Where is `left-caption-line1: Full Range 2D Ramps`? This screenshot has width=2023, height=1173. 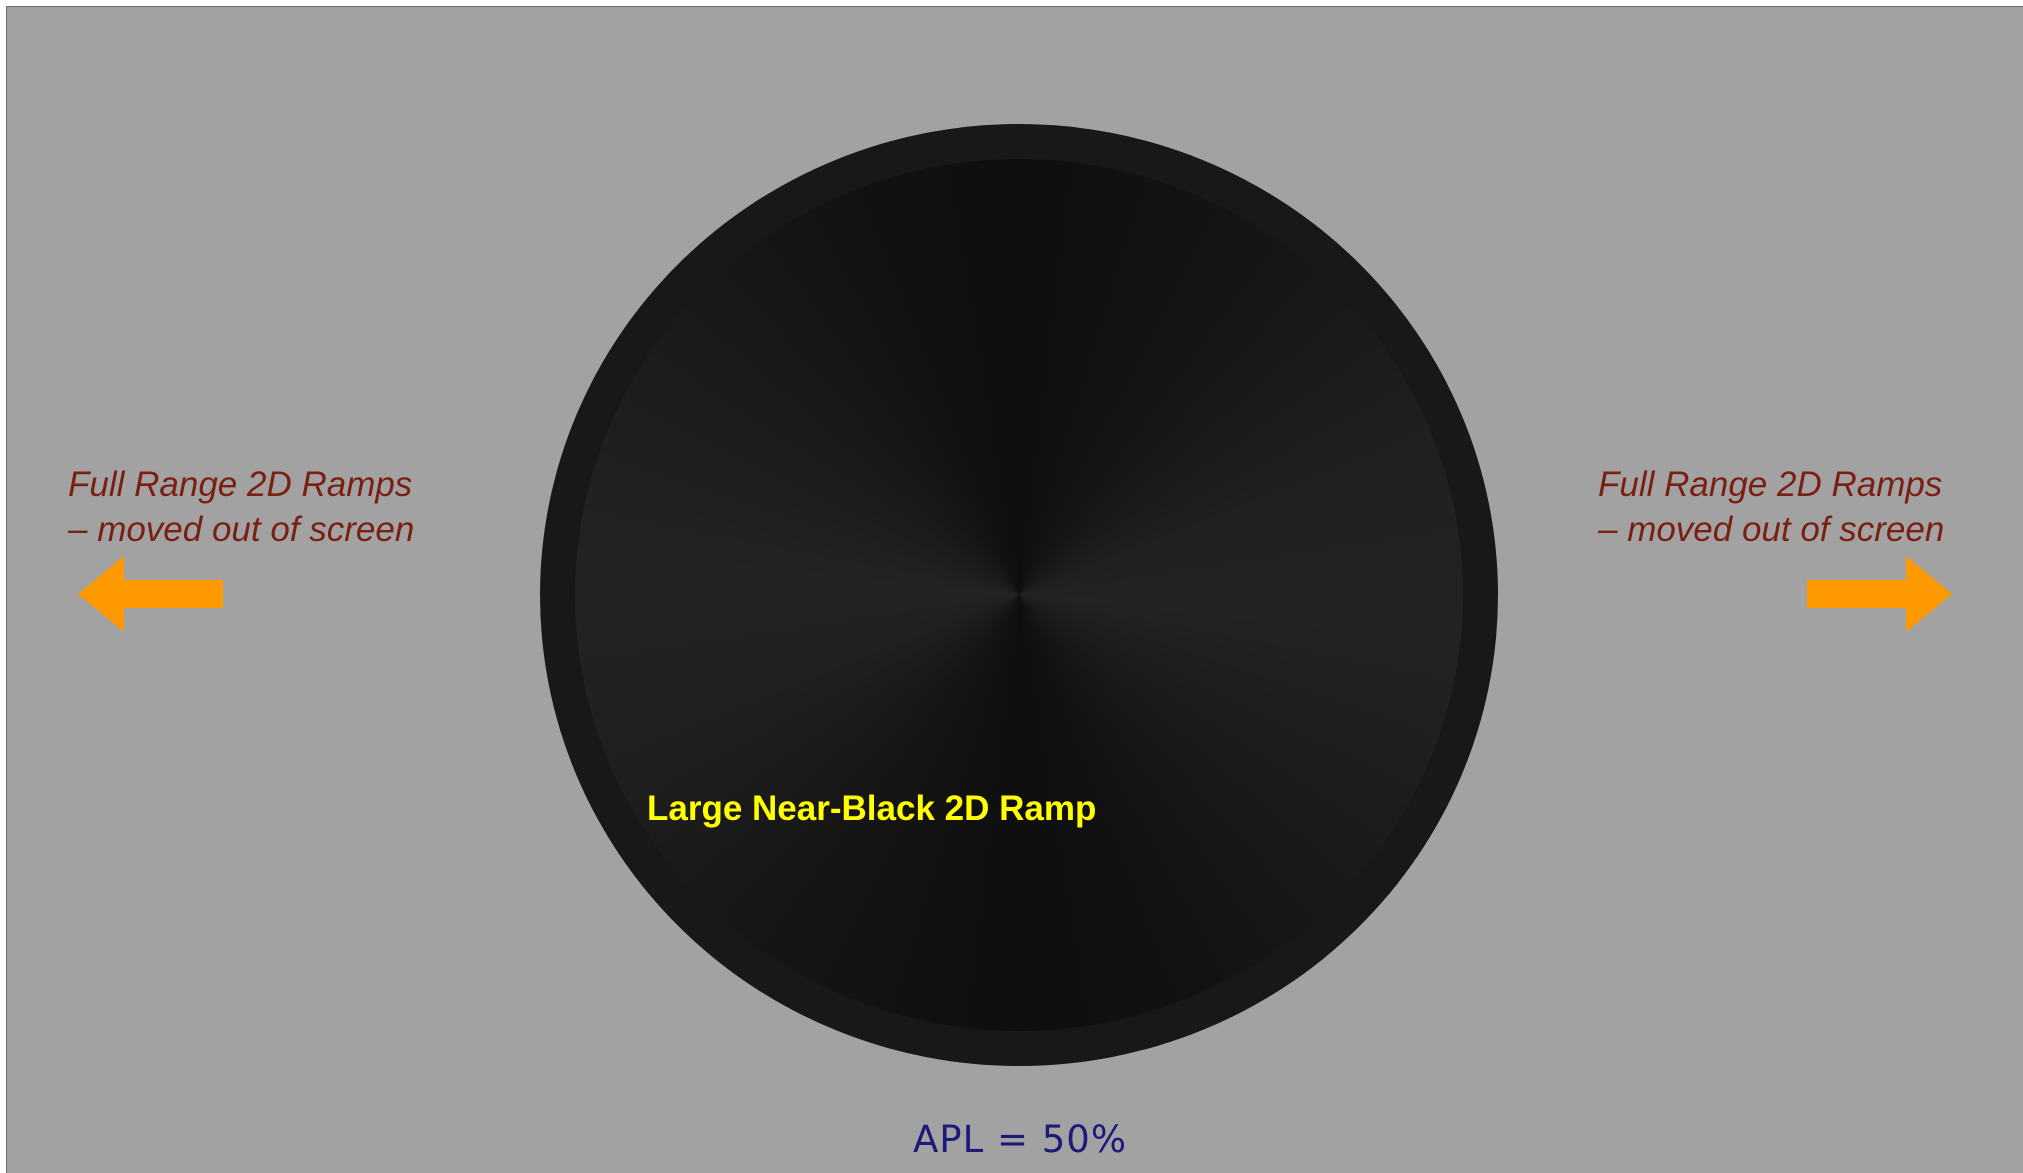
left-caption-line1: Full Range 2D Ramps is located at coordinates (240, 484).